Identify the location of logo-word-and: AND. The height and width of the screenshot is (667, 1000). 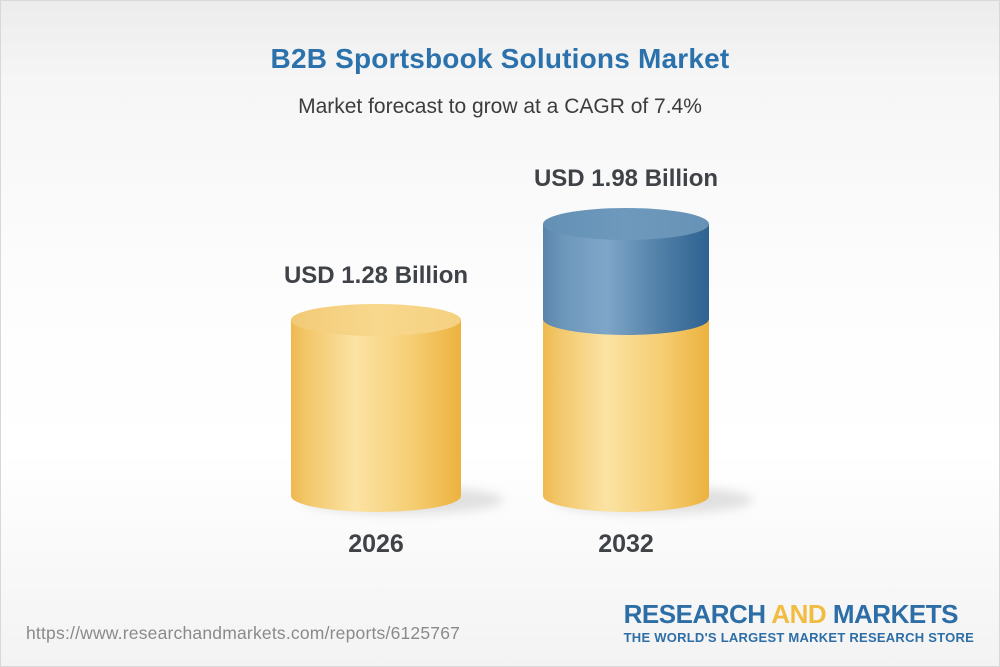
(799, 614).